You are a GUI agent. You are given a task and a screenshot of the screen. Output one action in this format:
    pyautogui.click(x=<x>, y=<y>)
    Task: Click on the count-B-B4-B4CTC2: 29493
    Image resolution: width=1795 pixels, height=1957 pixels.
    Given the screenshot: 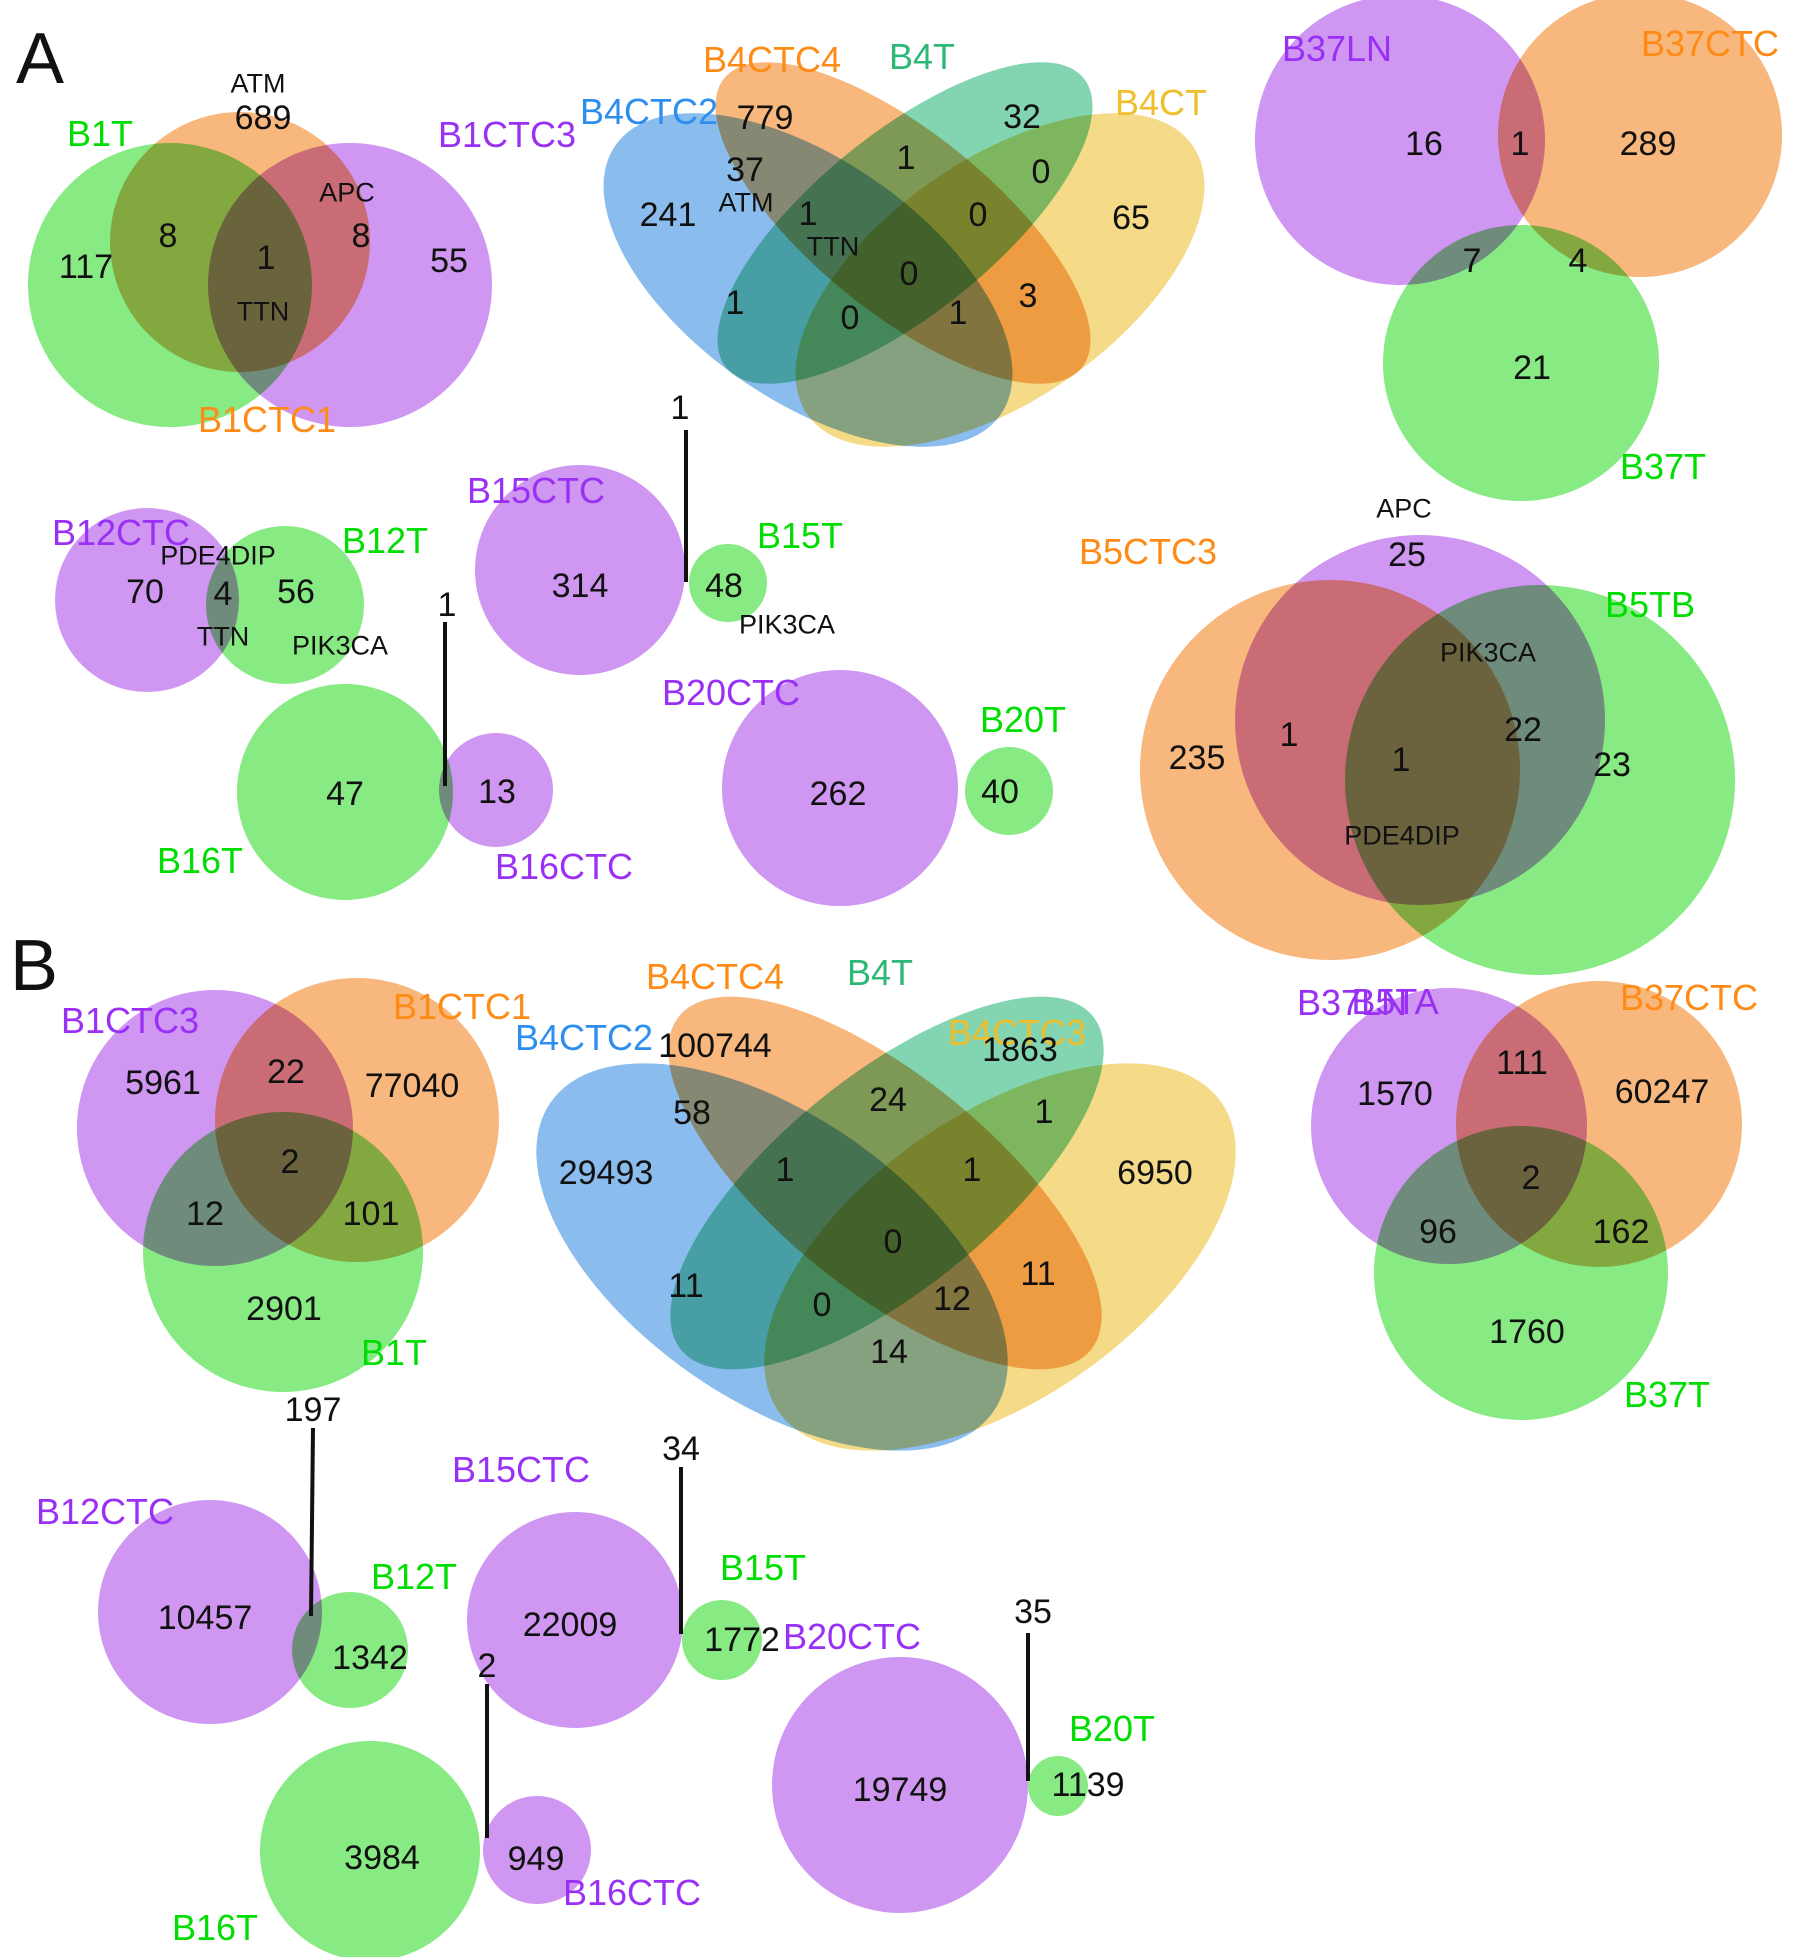 What is the action you would take?
    pyautogui.click(x=606, y=1173)
    